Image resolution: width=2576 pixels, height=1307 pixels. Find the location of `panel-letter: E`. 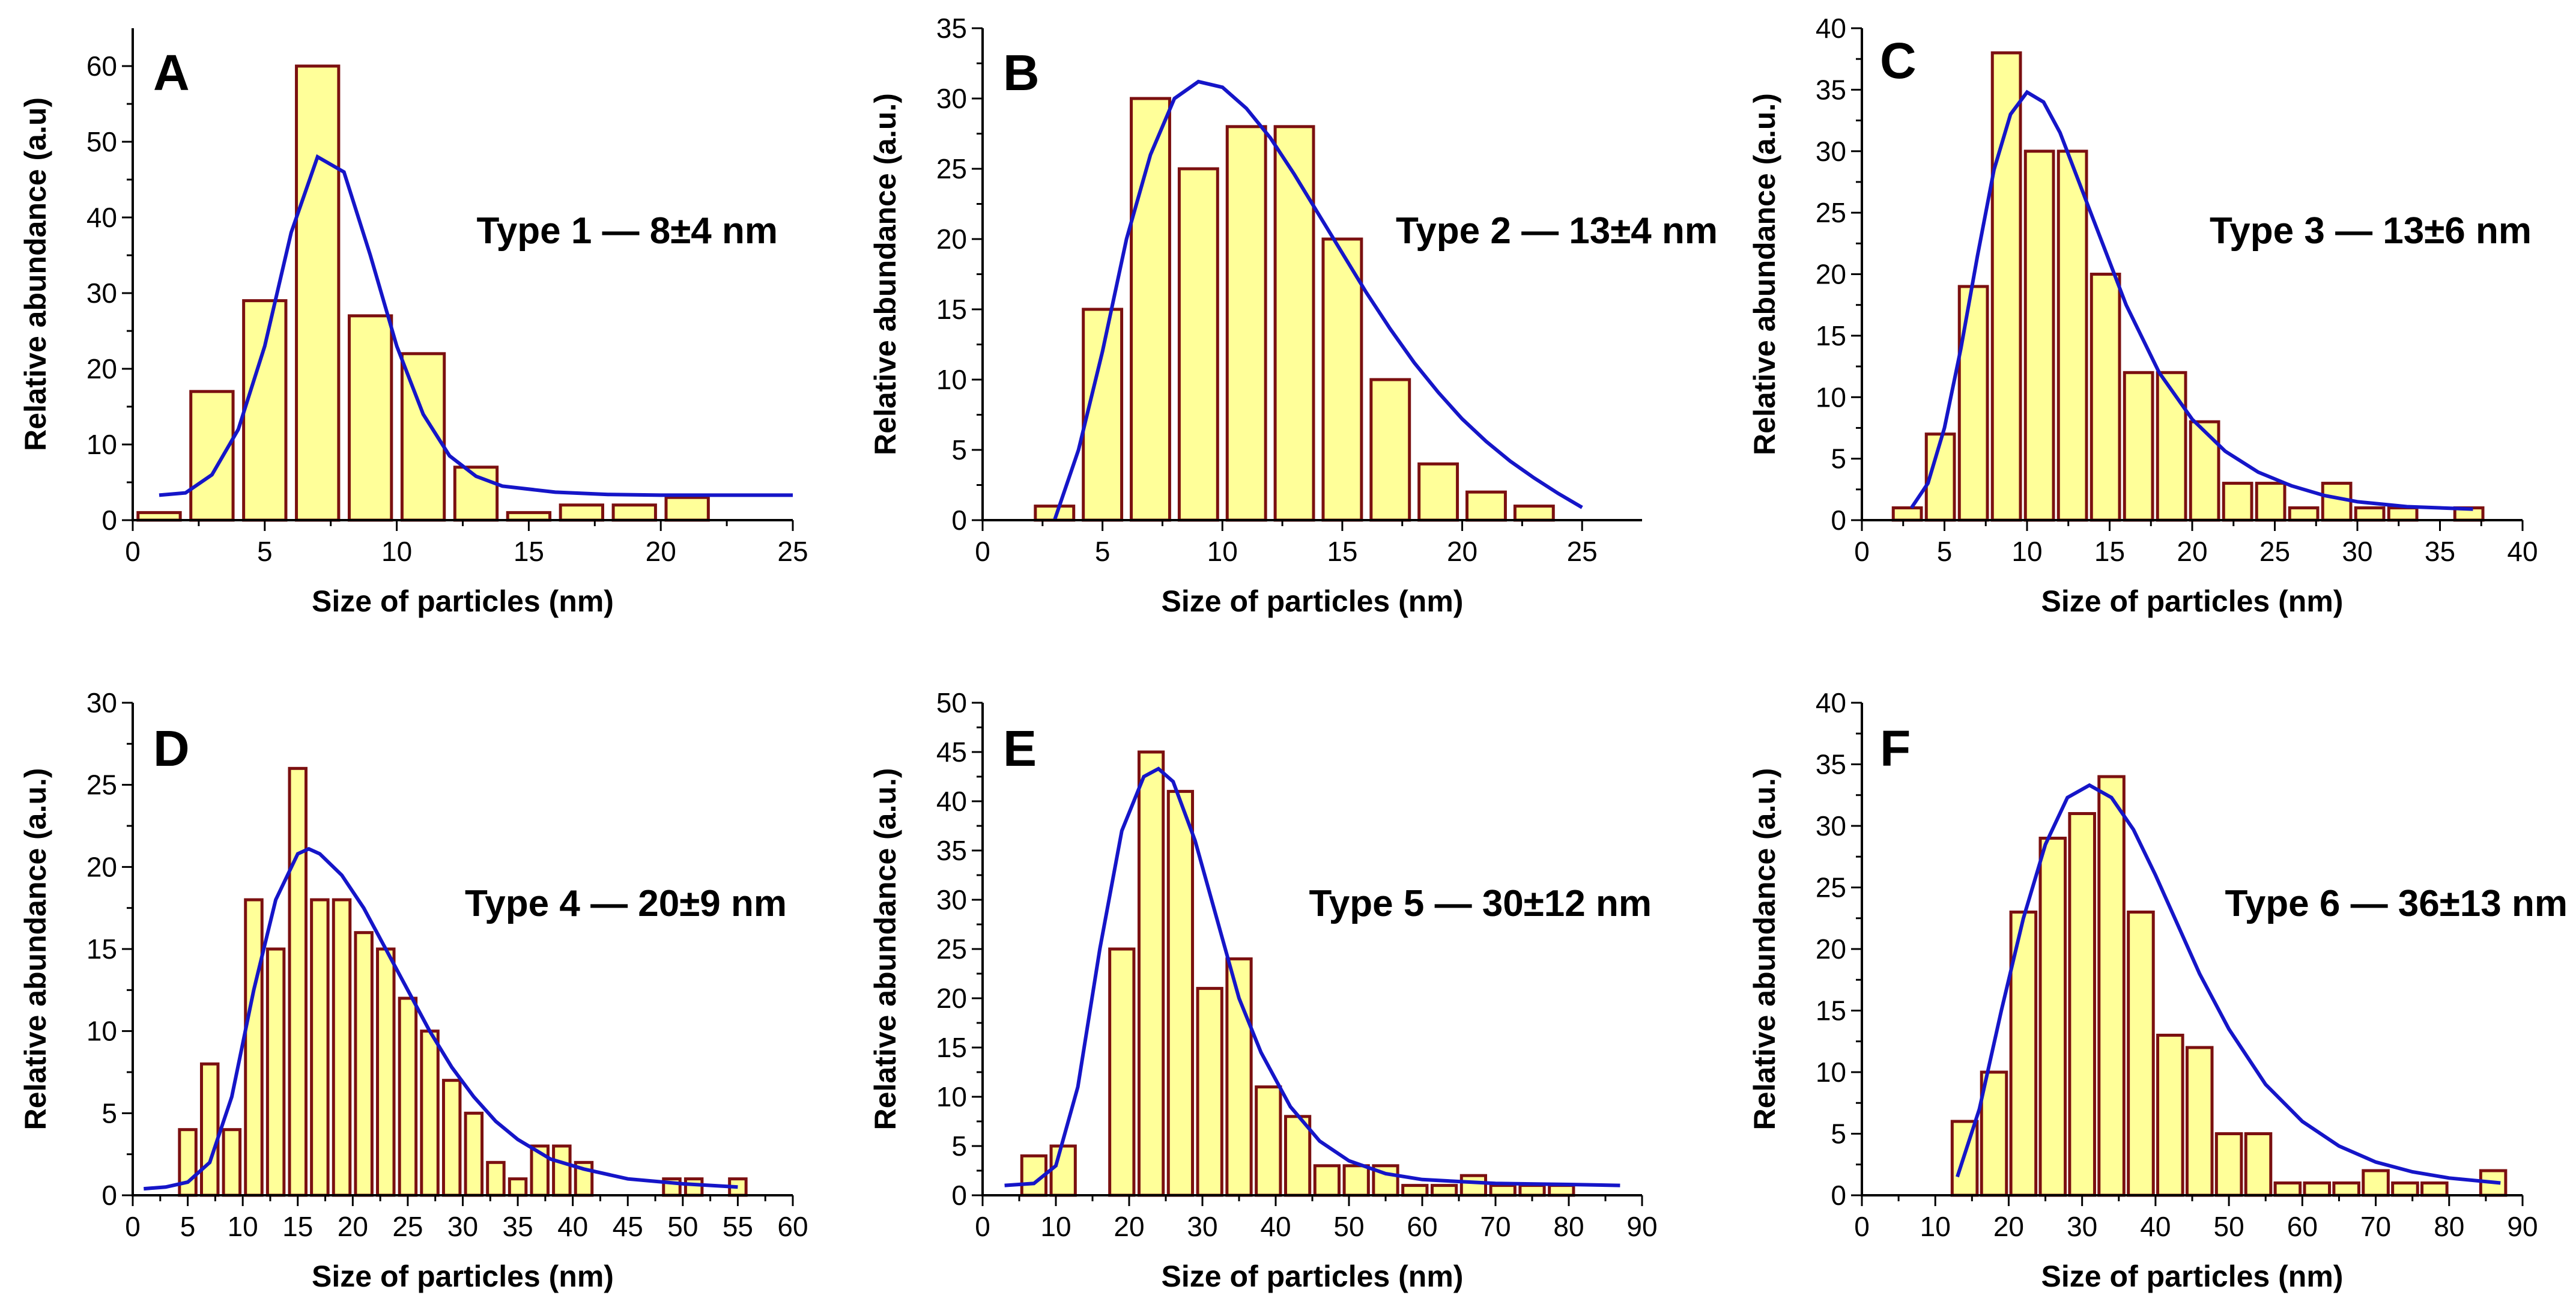

panel-letter: E is located at coordinates (1020, 748).